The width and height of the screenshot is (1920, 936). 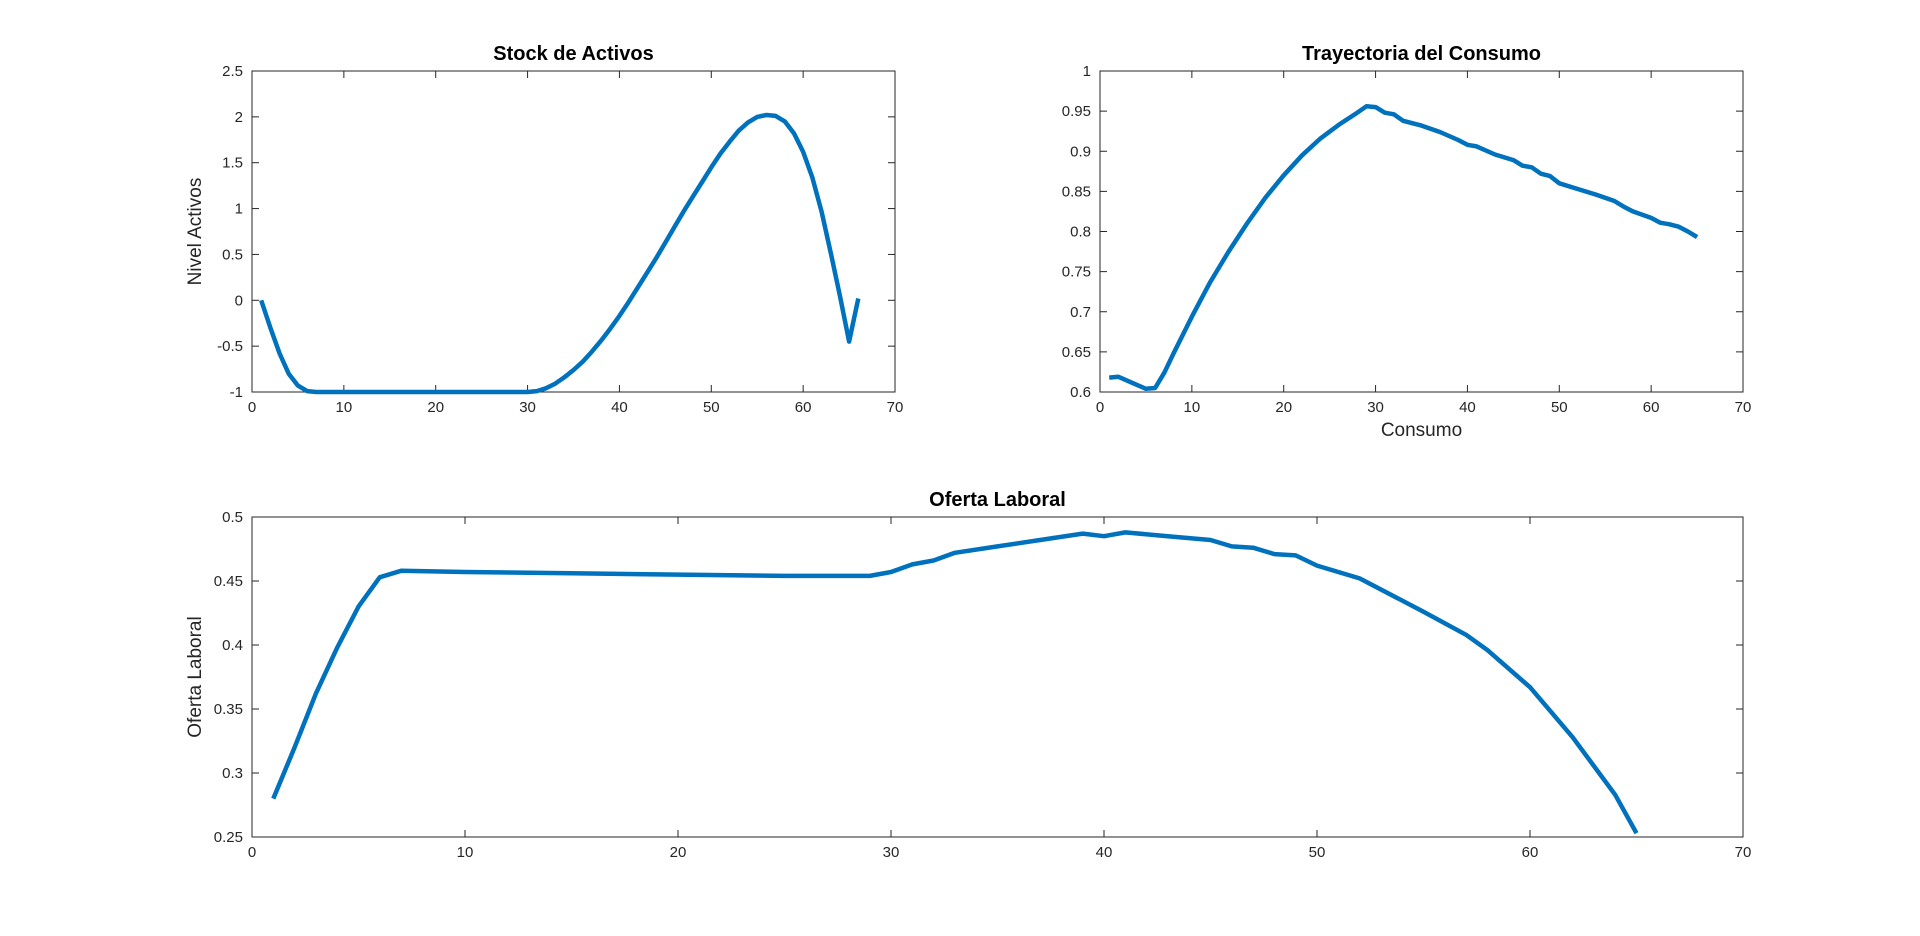 What do you see at coordinates (997, 500) in the screenshot?
I see `chart-title: Oferta Laboral` at bounding box center [997, 500].